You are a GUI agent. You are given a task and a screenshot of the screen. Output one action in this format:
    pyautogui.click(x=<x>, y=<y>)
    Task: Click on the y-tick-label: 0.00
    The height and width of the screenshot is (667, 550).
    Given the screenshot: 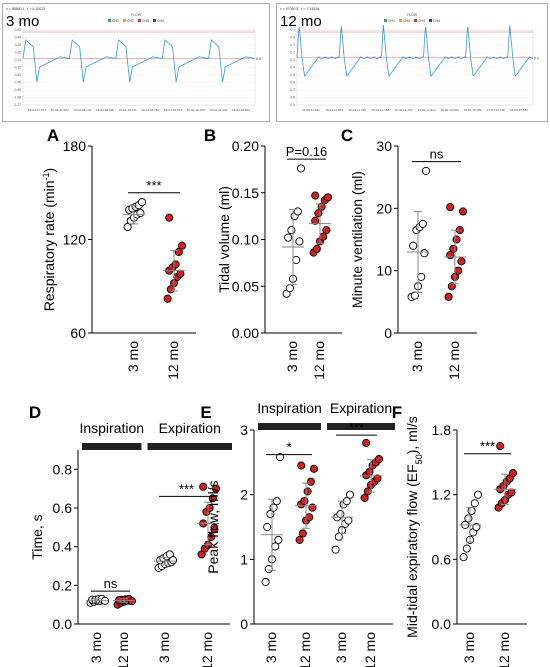 What is the action you would take?
    pyautogui.click(x=245, y=333)
    